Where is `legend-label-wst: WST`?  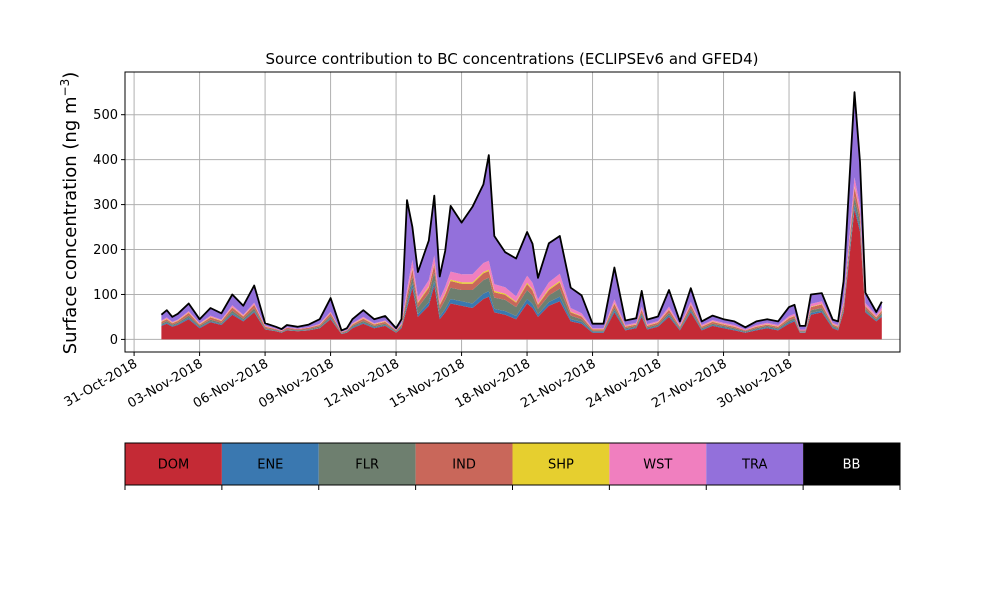 legend-label-wst: WST is located at coordinates (657, 465).